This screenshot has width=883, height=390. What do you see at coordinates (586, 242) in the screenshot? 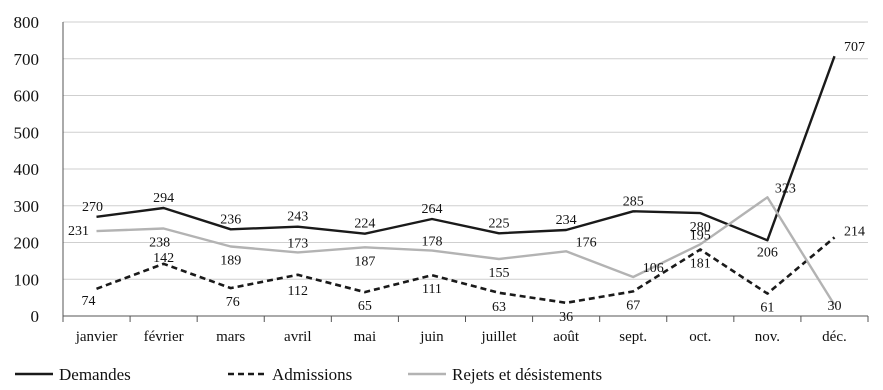
I see `data-label: 176` at bounding box center [586, 242].